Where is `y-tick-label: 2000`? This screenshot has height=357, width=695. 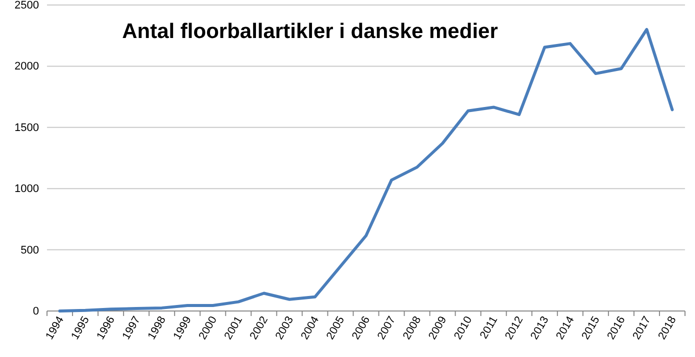
y-tick-label: 2000 is located at coordinates (26, 66).